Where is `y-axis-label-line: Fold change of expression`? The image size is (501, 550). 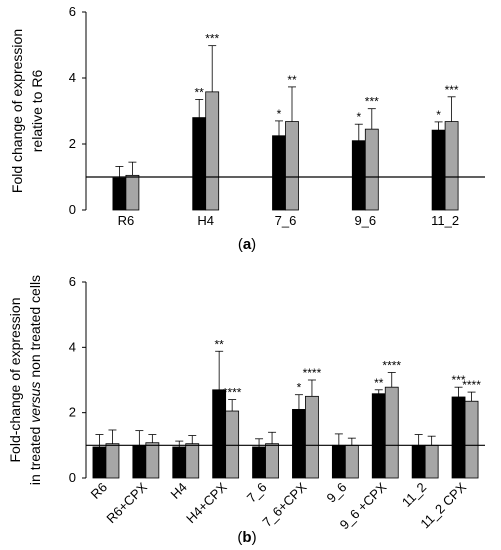 y-axis-label-line: Fold change of expression is located at coordinates (17, 111).